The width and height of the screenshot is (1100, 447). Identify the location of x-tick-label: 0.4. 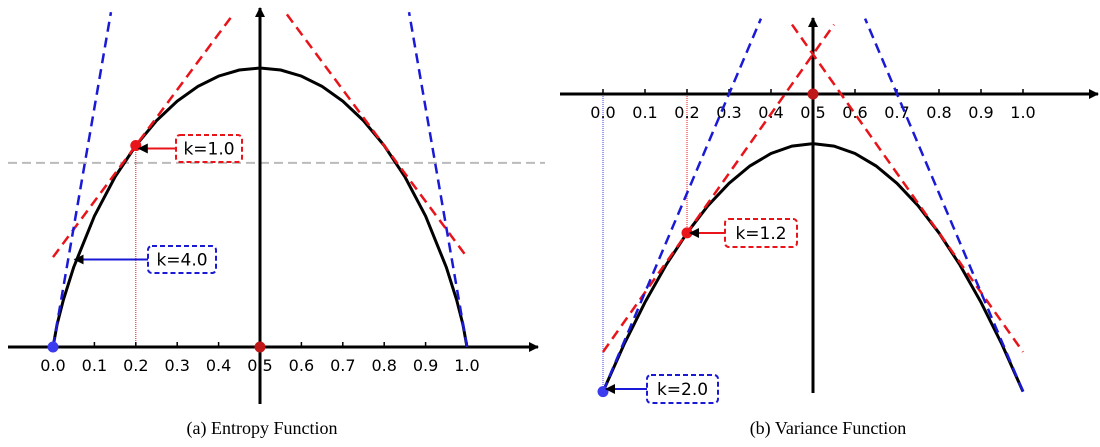
(218, 365).